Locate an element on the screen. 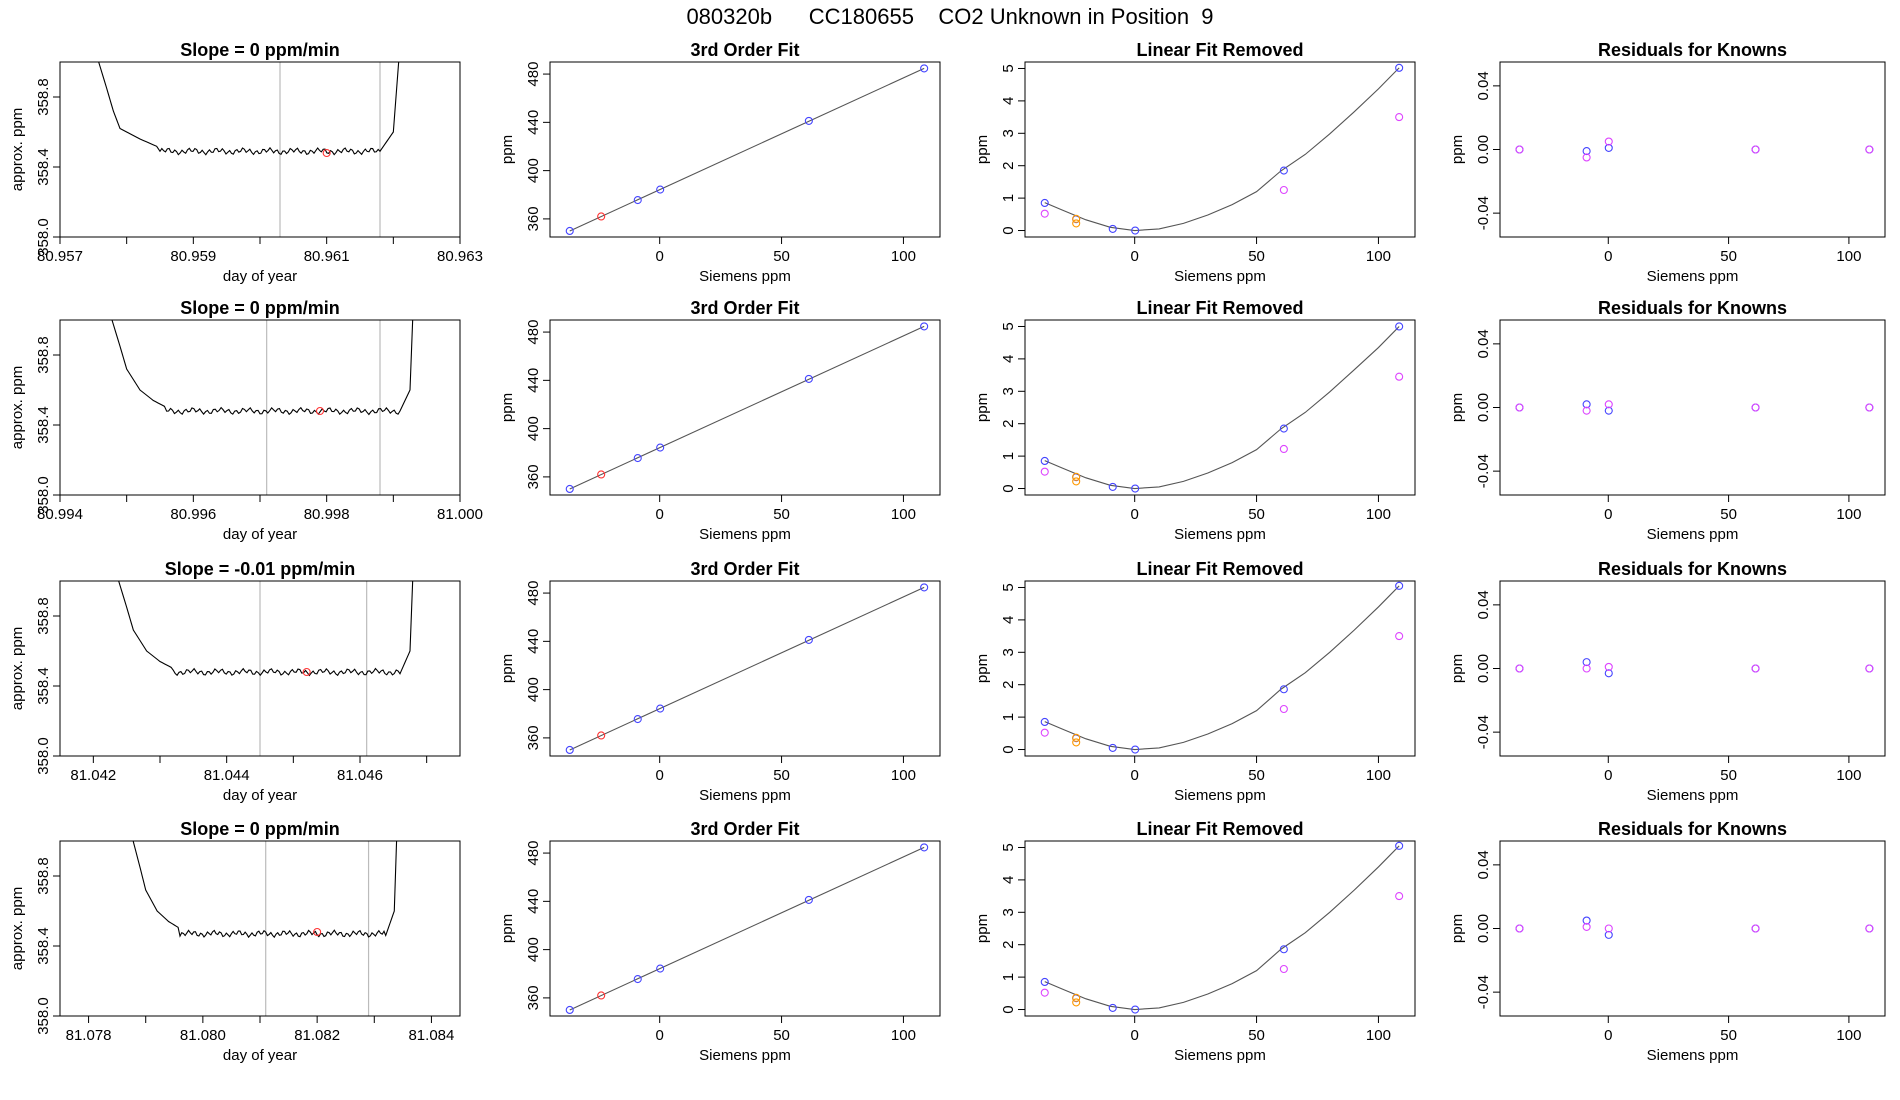  x-tick-label: 80.994 is located at coordinates (60, 514).